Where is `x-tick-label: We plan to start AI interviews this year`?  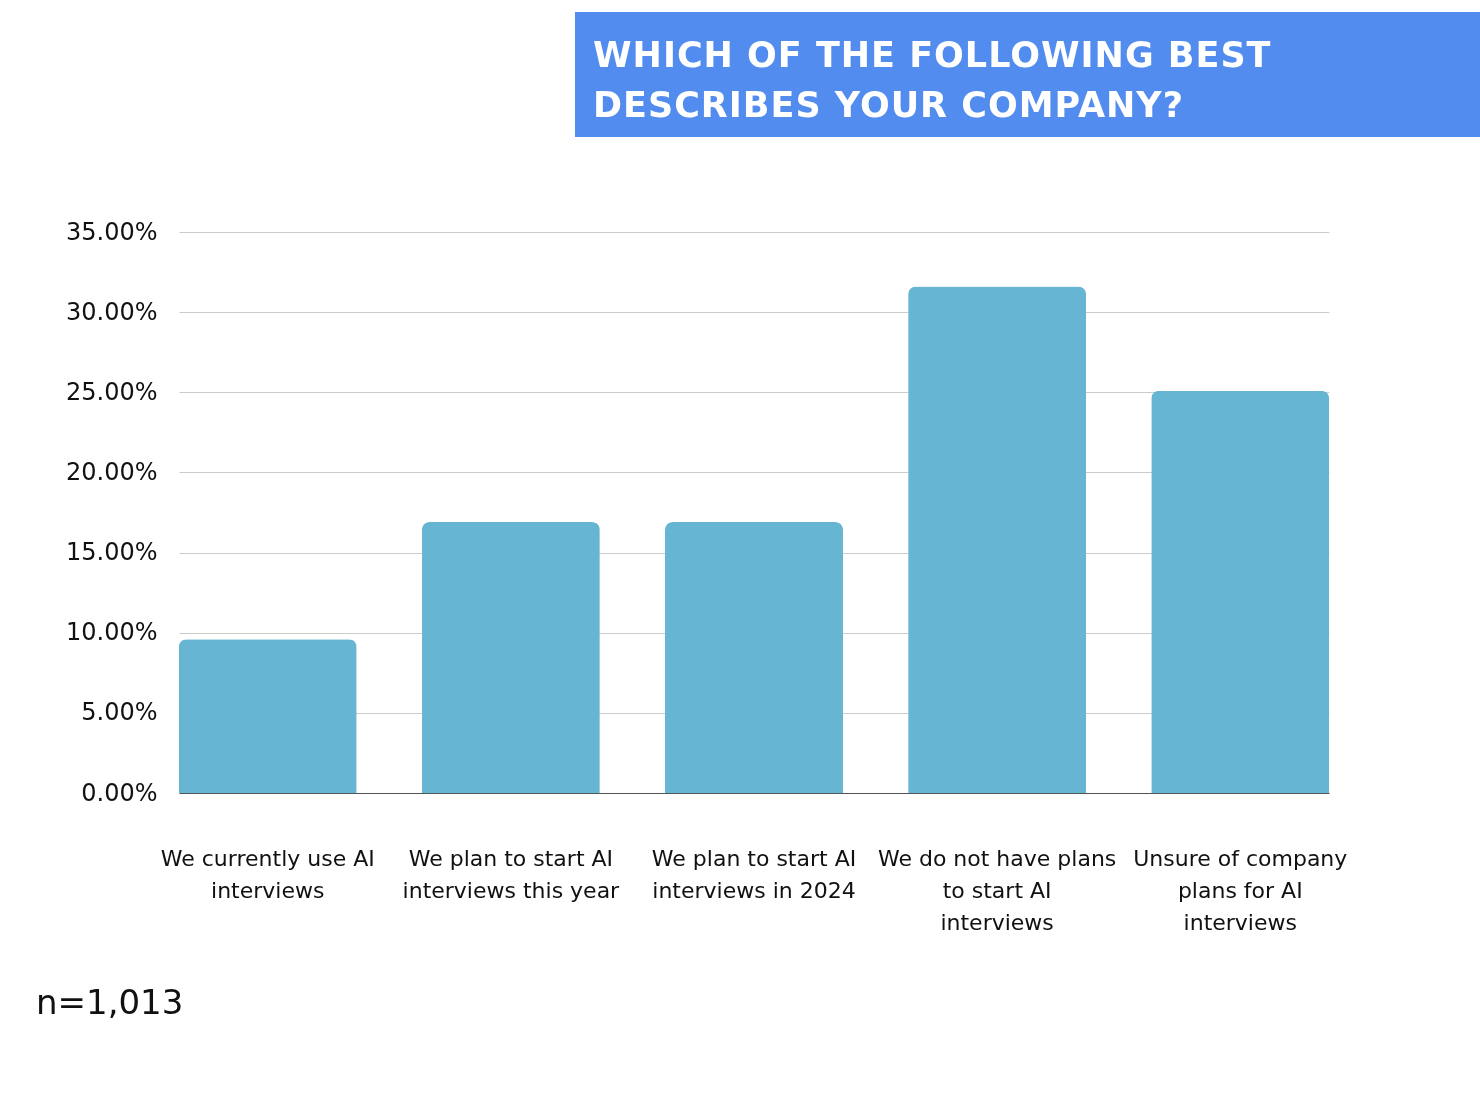 x-tick-label: We plan to start AI interviews this year is located at coordinates (511, 874).